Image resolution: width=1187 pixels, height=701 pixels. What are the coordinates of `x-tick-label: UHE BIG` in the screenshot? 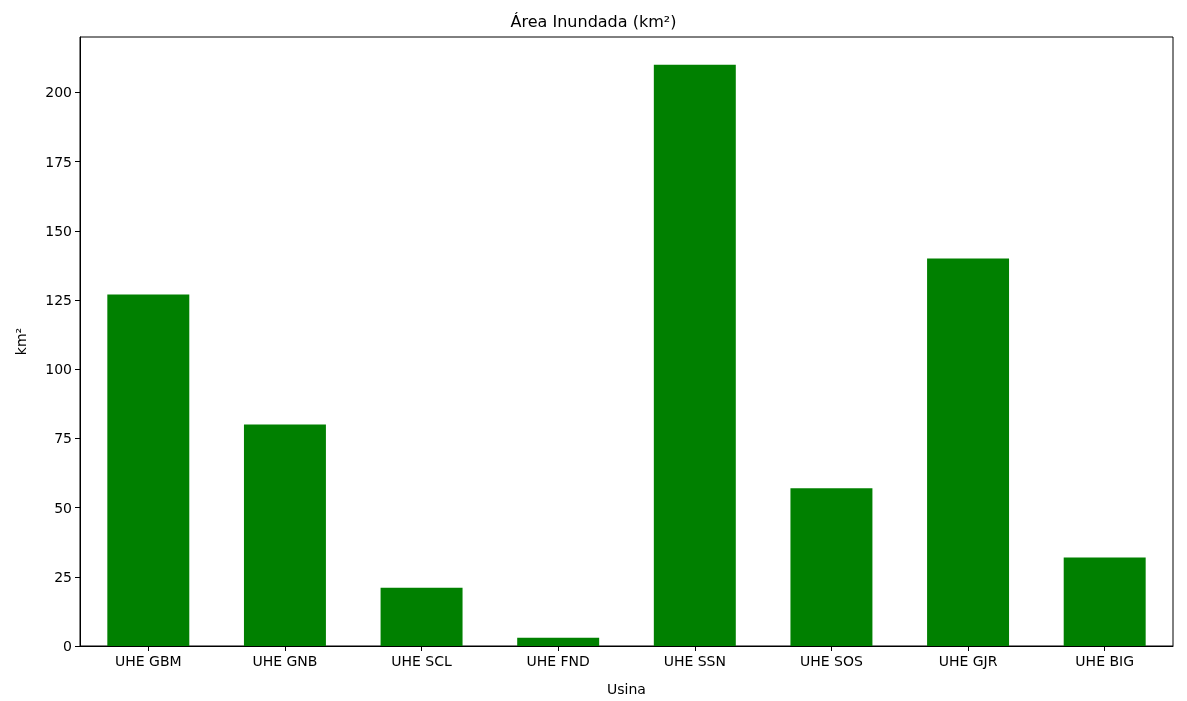 It's located at (1105, 661).